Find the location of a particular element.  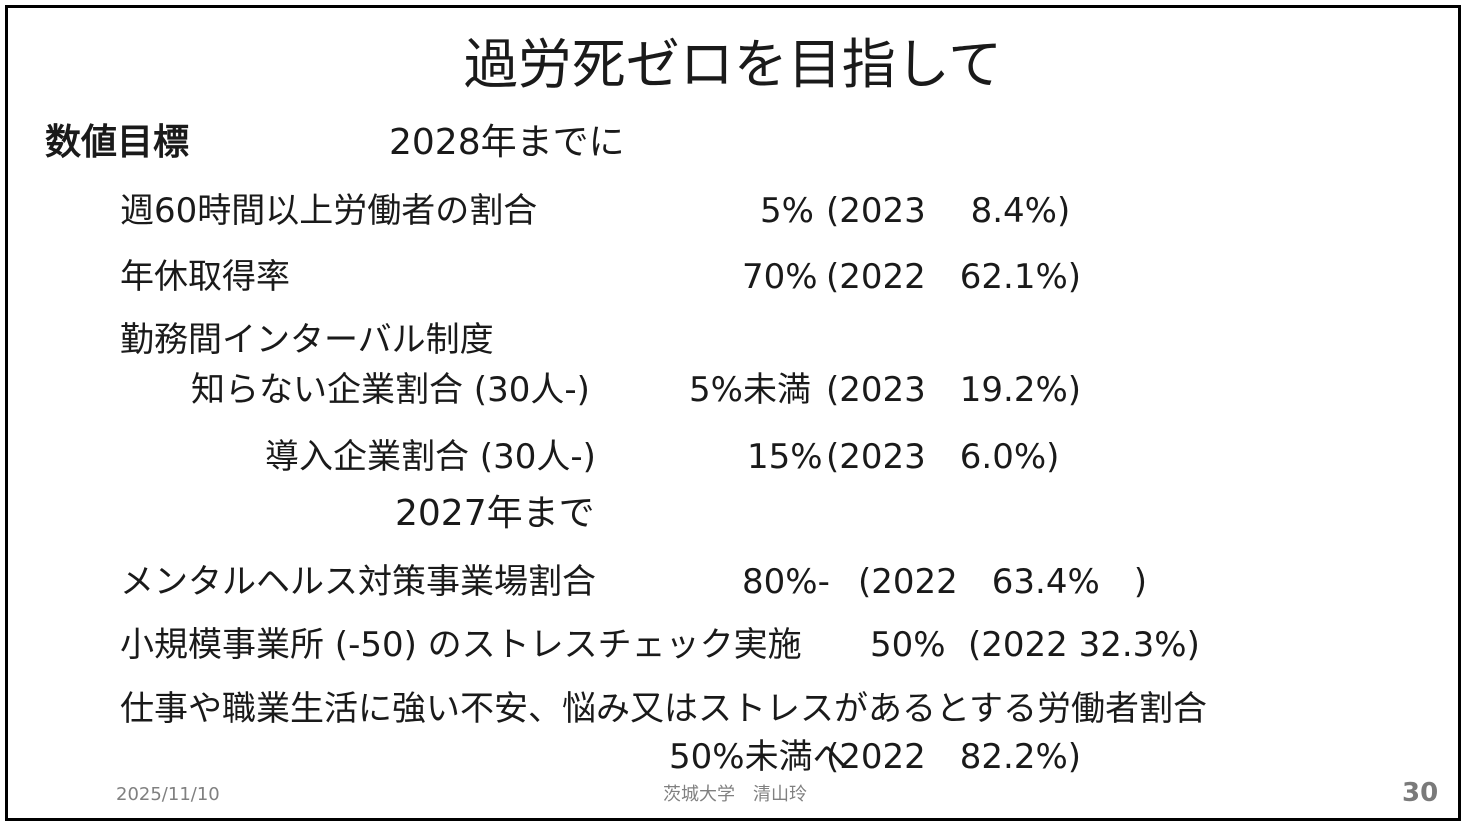

row-baseline-work-stress: (2022 82.2%) is located at coordinates (954, 757).